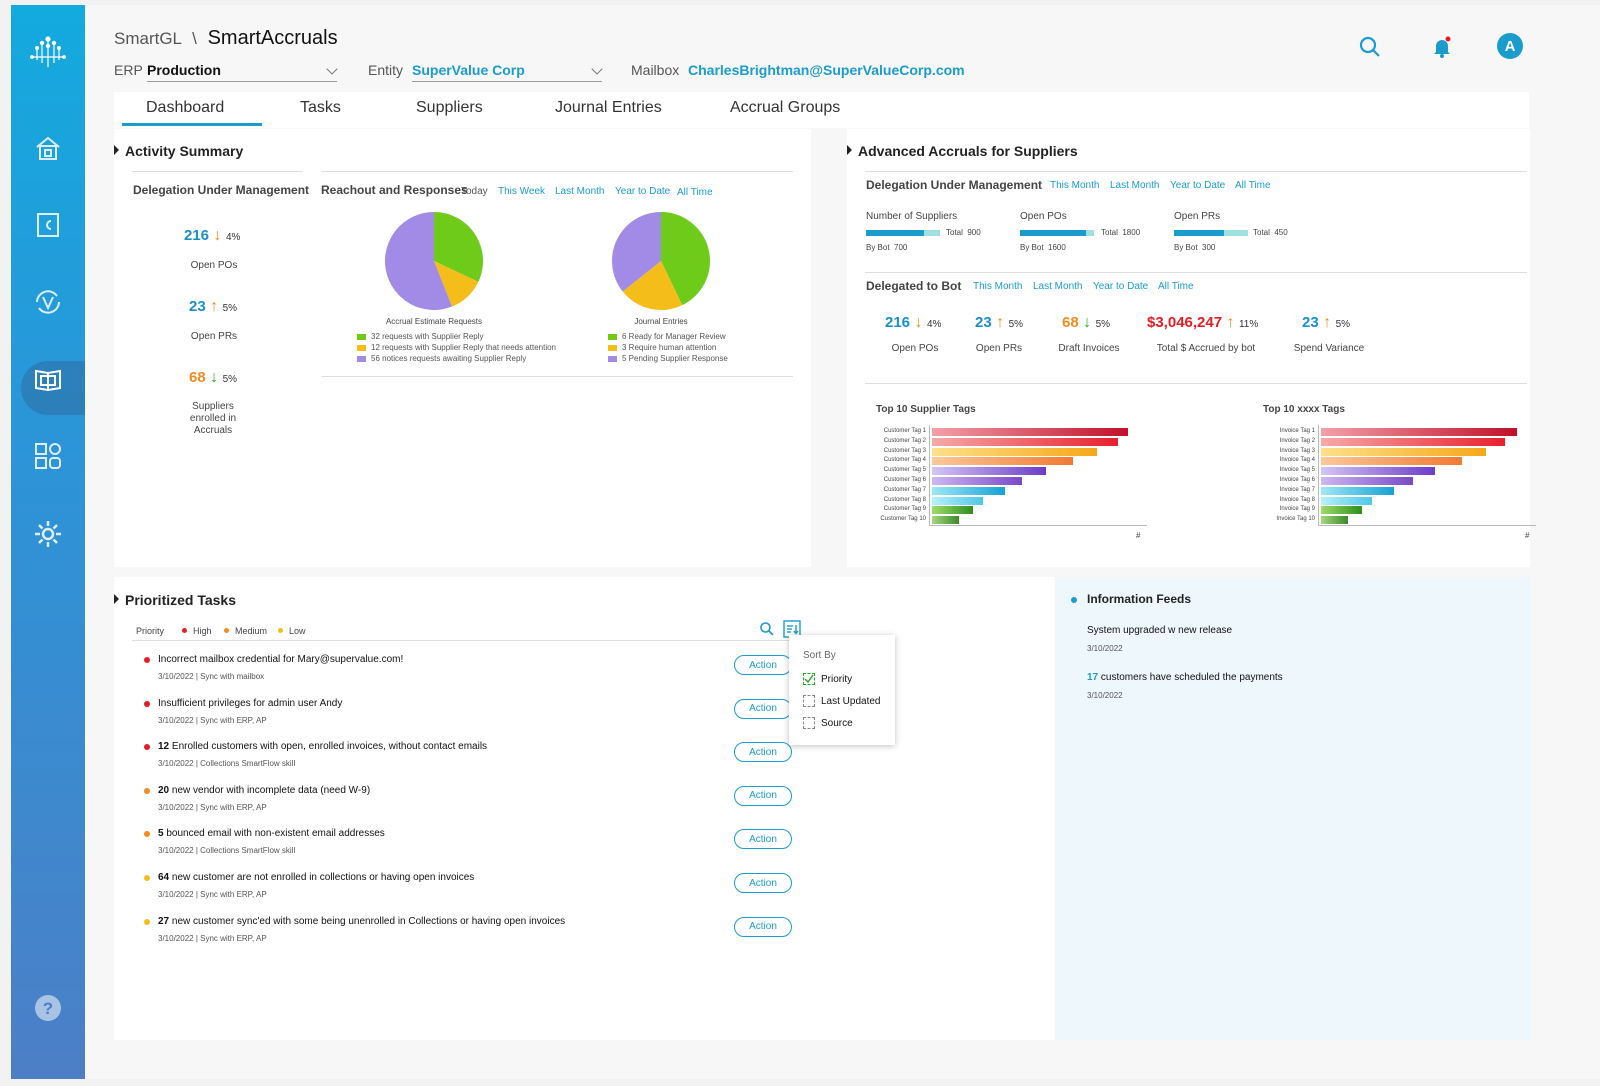 This screenshot has width=1600, height=1086. I want to click on top10-supplier-tags-title: Top 10 Supplier Tags, so click(926, 409).